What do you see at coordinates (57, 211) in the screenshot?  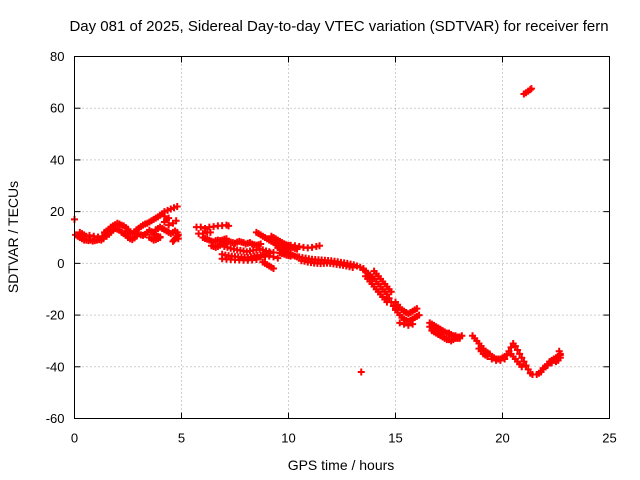 I see `y-tick-label: 20` at bounding box center [57, 211].